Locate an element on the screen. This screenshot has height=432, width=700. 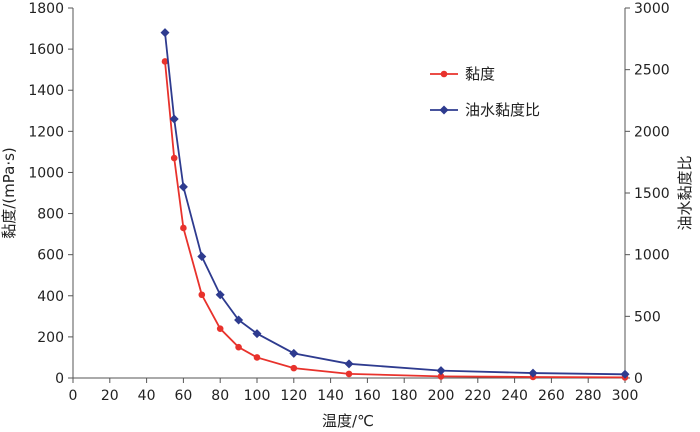
y-left-tick-label: 1800 is located at coordinates (46, 9).